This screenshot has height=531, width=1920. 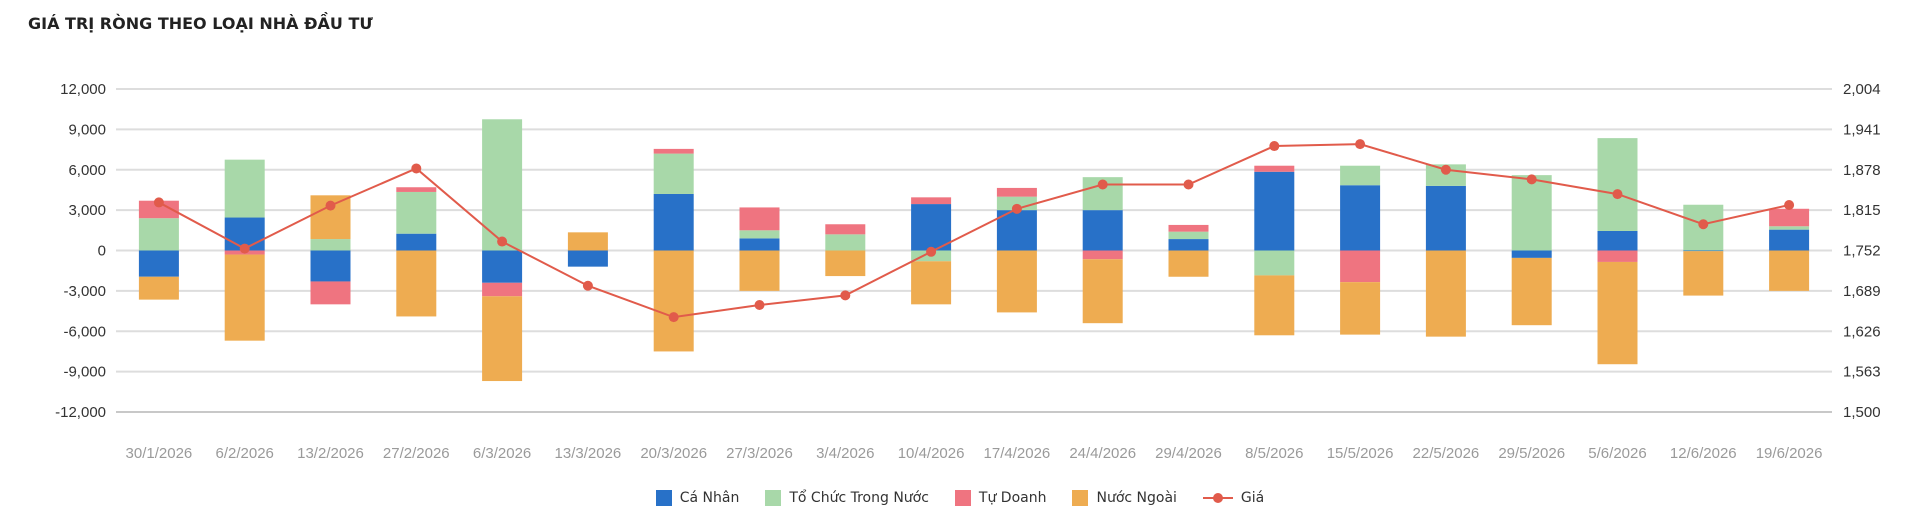 I want to click on y-left-tick-label: 9,000, so click(x=87, y=129).